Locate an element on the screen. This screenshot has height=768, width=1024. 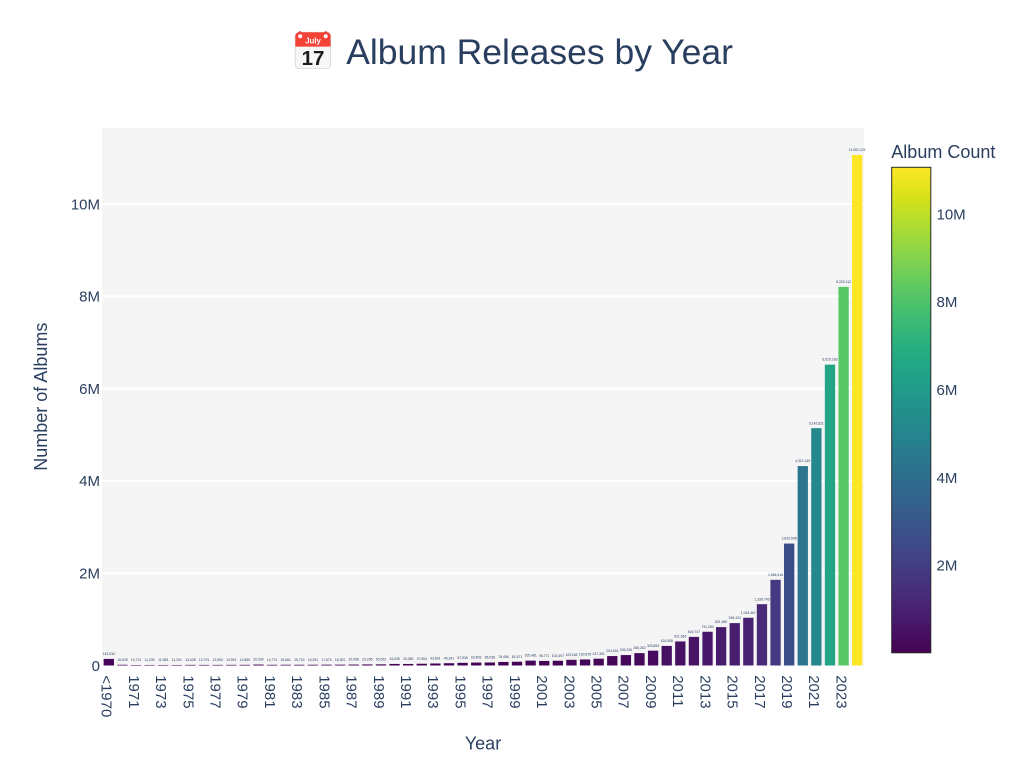
svg-text: 1993 is located at coordinates (432, 691).